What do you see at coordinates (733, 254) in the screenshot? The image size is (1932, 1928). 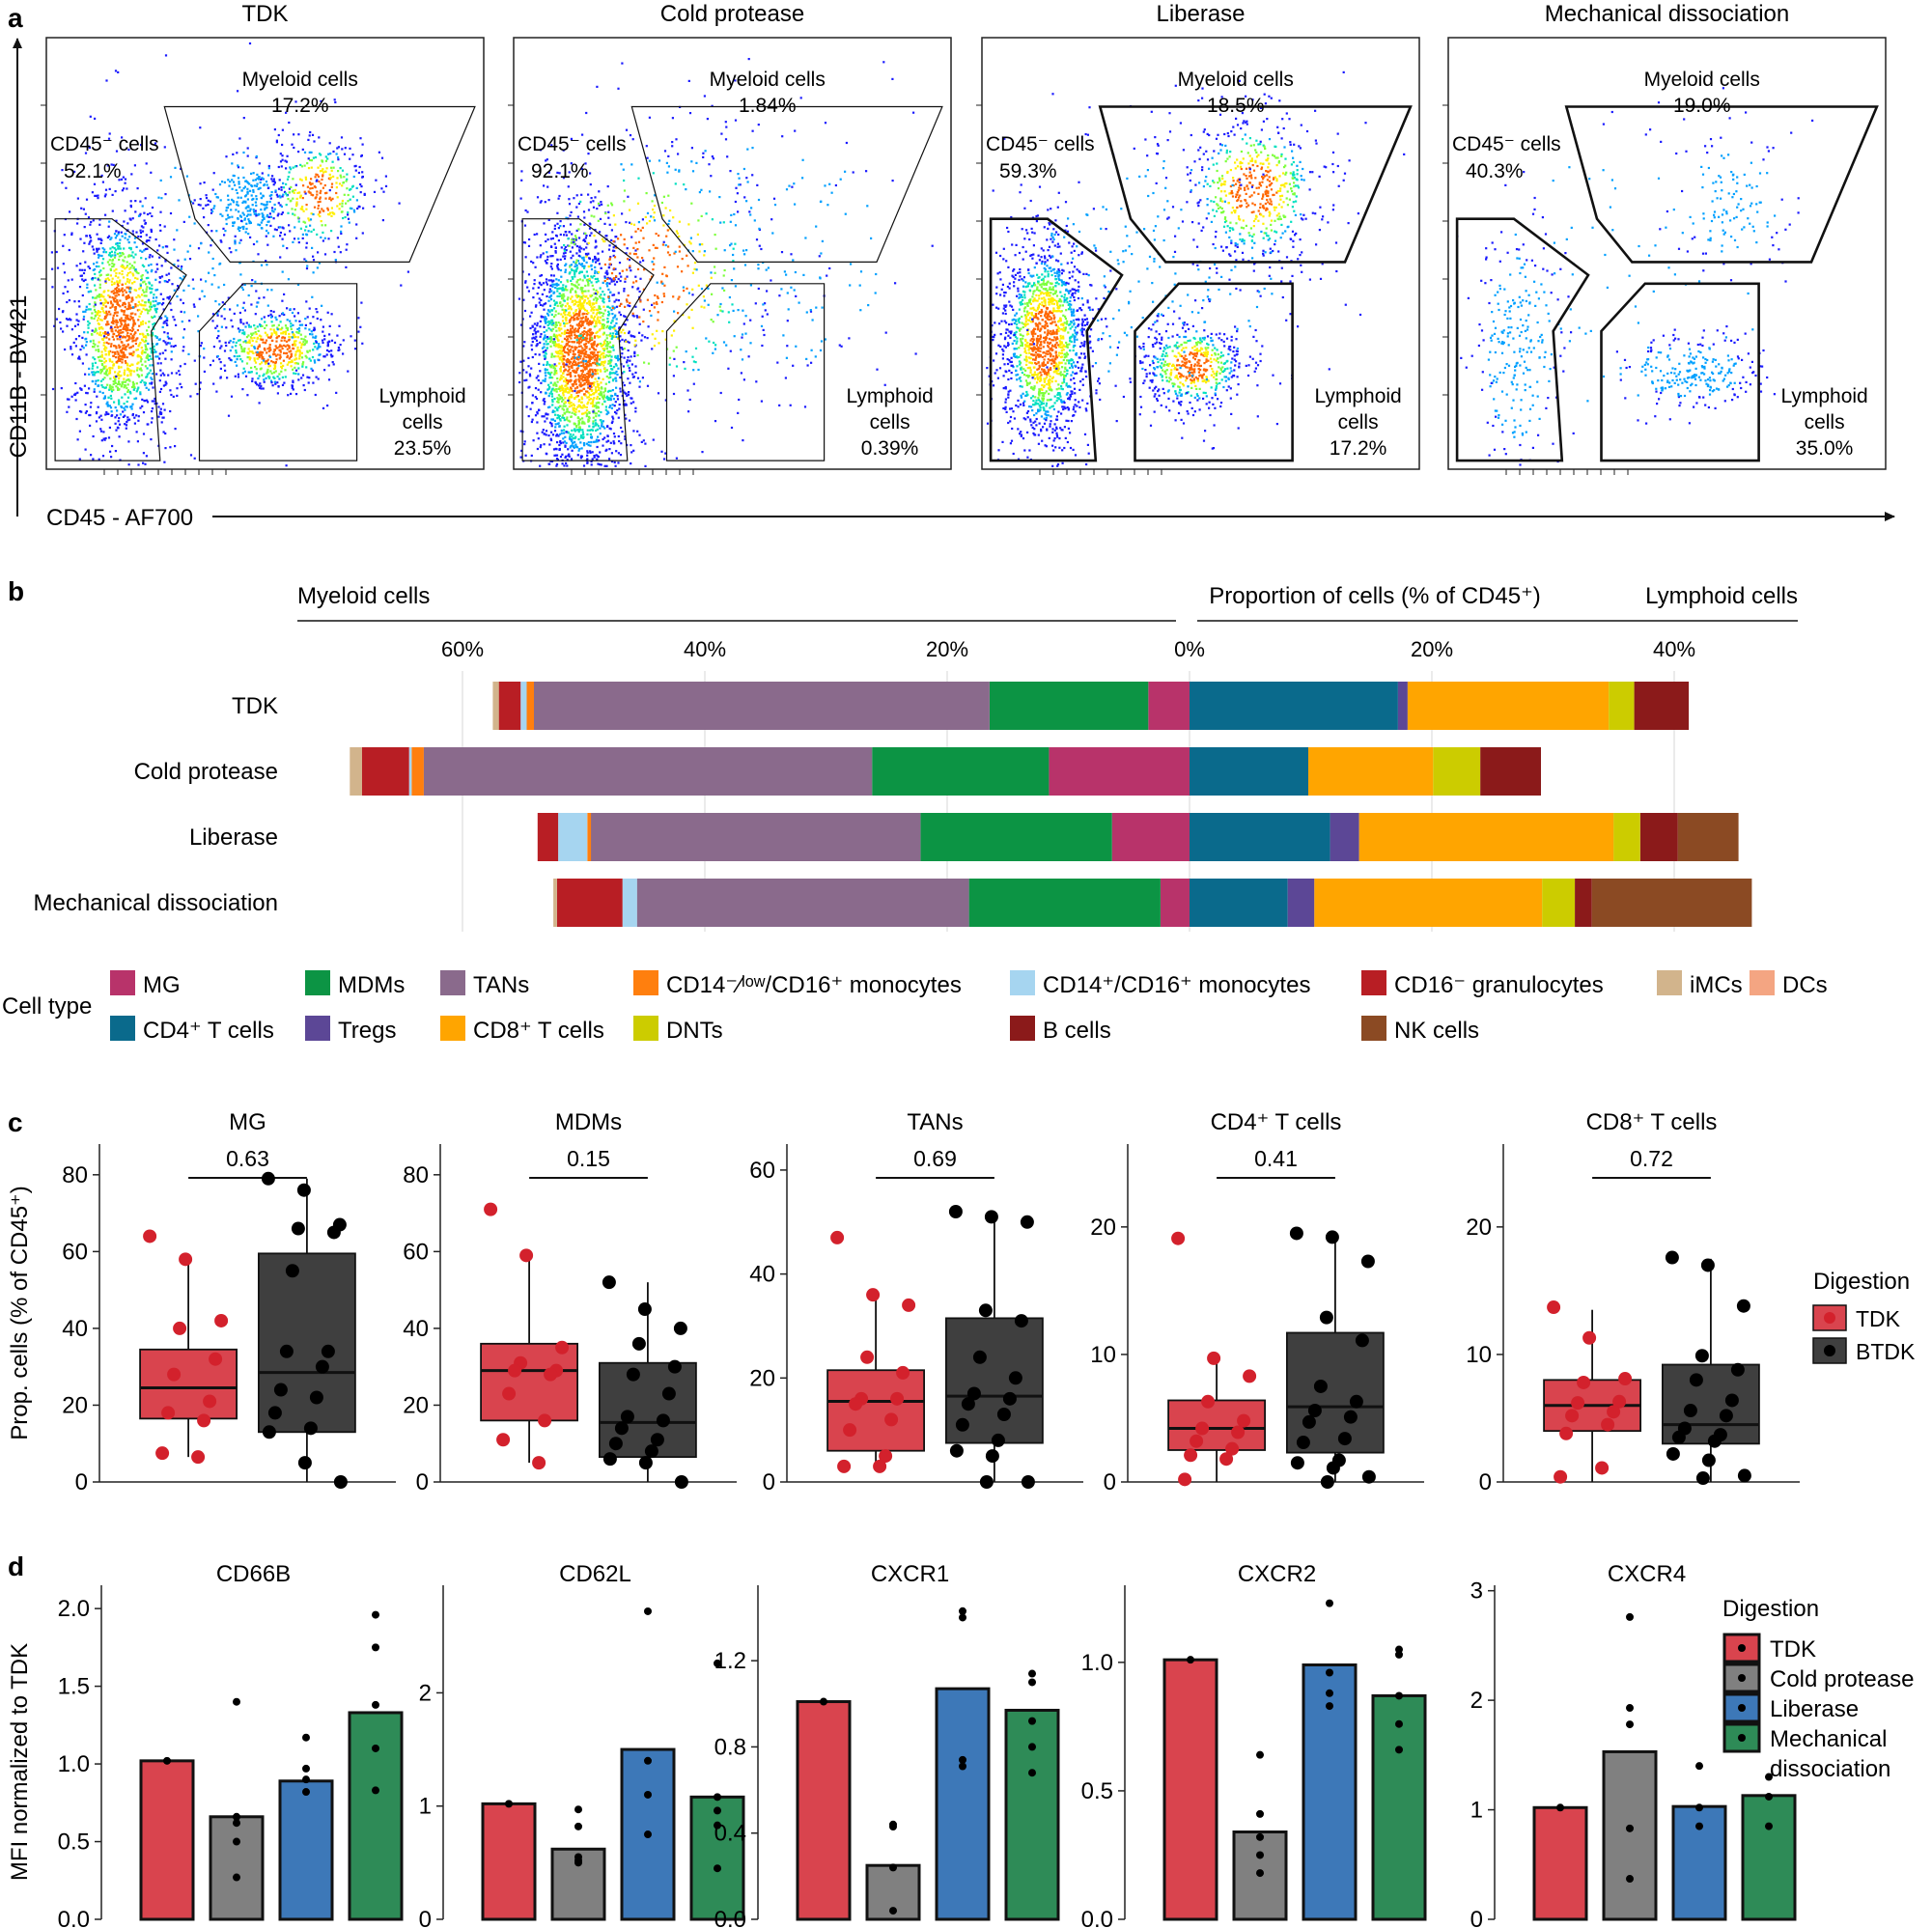 I see `flow-plot-frame` at bounding box center [733, 254].